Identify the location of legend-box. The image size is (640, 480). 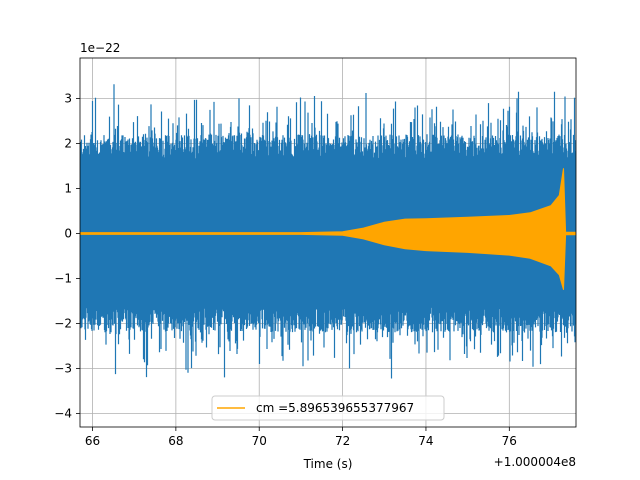
(328, 408).